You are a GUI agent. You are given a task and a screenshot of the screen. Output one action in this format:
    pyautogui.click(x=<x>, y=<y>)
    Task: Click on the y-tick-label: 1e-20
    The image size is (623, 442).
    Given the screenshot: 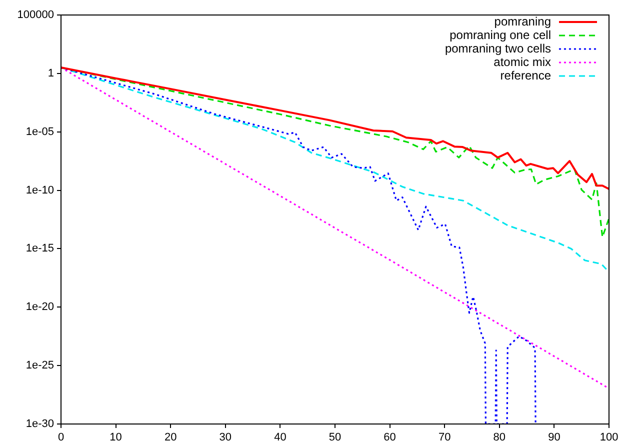 What is the action you would take?
    pyautogui.click(x=40, y=307)
    